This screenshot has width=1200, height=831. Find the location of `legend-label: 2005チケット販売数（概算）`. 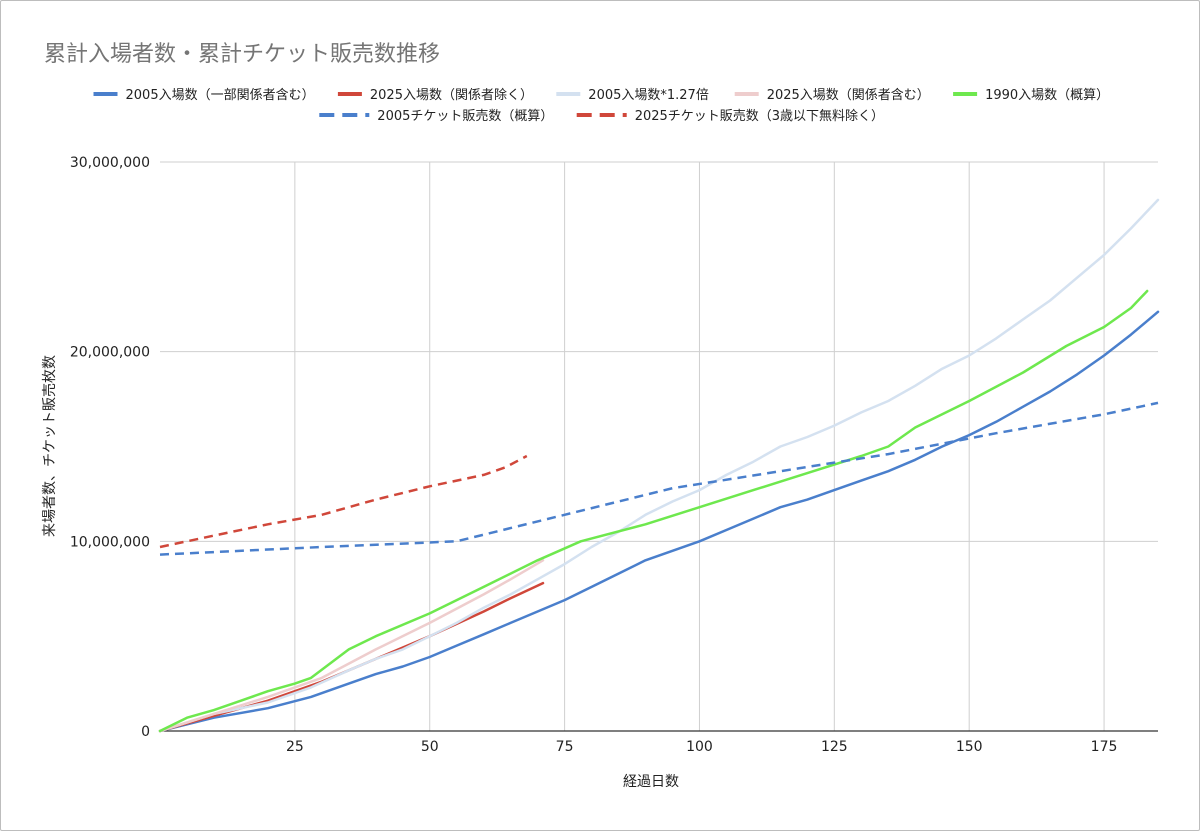

legend-label: 2005チケット販売数（概算） is located at coordinates (465, 116).